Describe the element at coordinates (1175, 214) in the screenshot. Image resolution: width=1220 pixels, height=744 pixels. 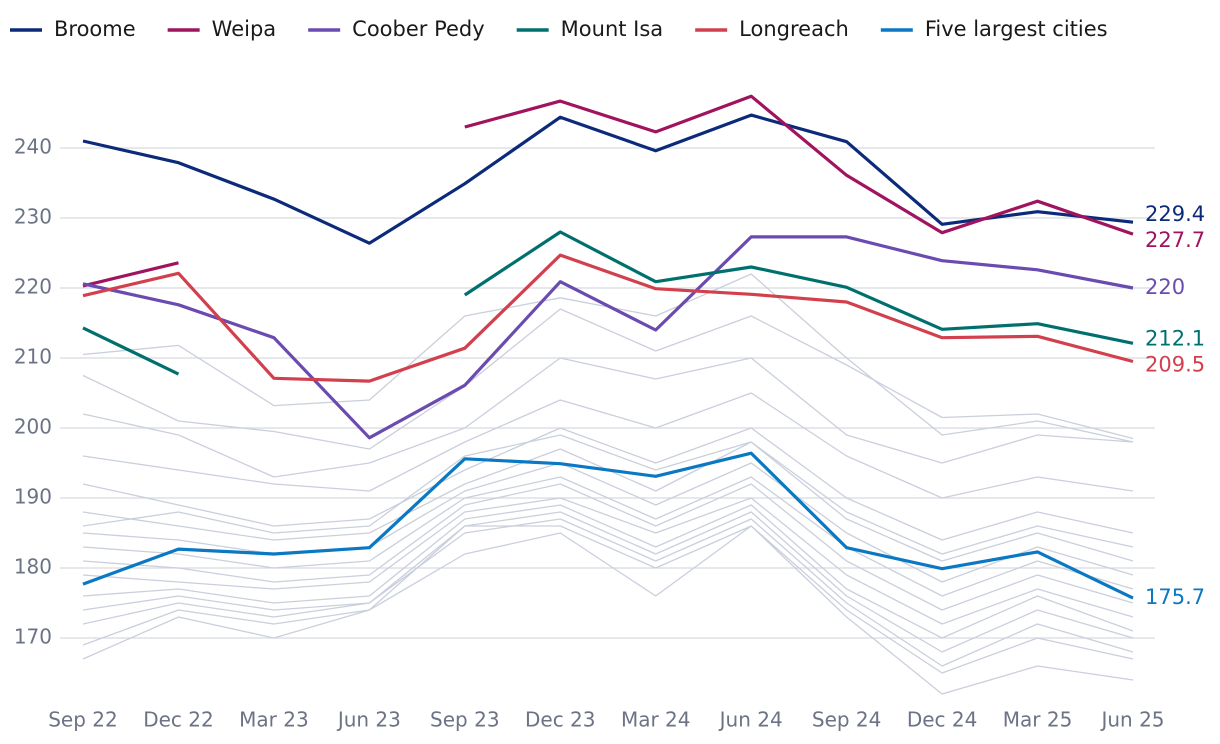
I see `end-label: 229.4` at that location.